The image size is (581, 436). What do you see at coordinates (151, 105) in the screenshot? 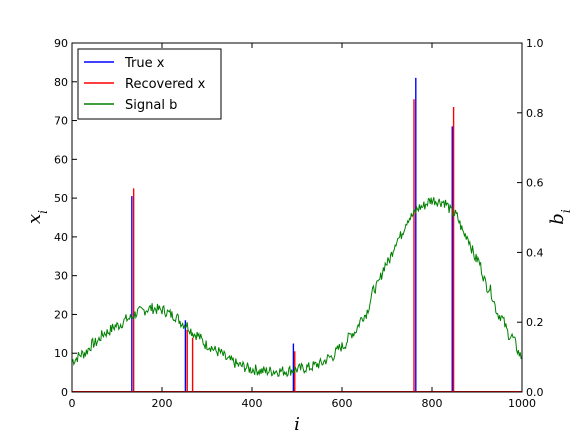
I see `legend-label: Signal b` at bounding box center [151, 105].